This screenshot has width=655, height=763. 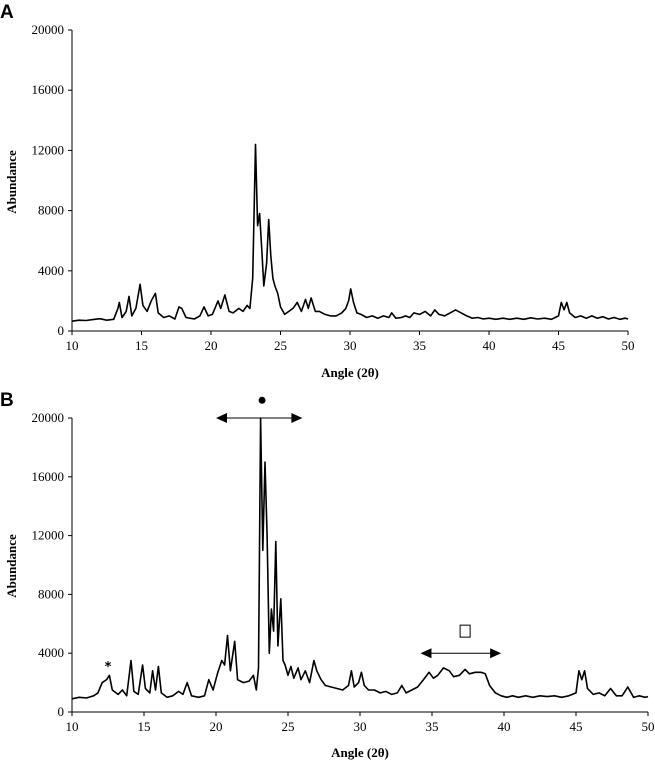 What do you see at coordinates (262, 400) in the screenshot?
I see `dot-marker` at bounding box center [262, 400].